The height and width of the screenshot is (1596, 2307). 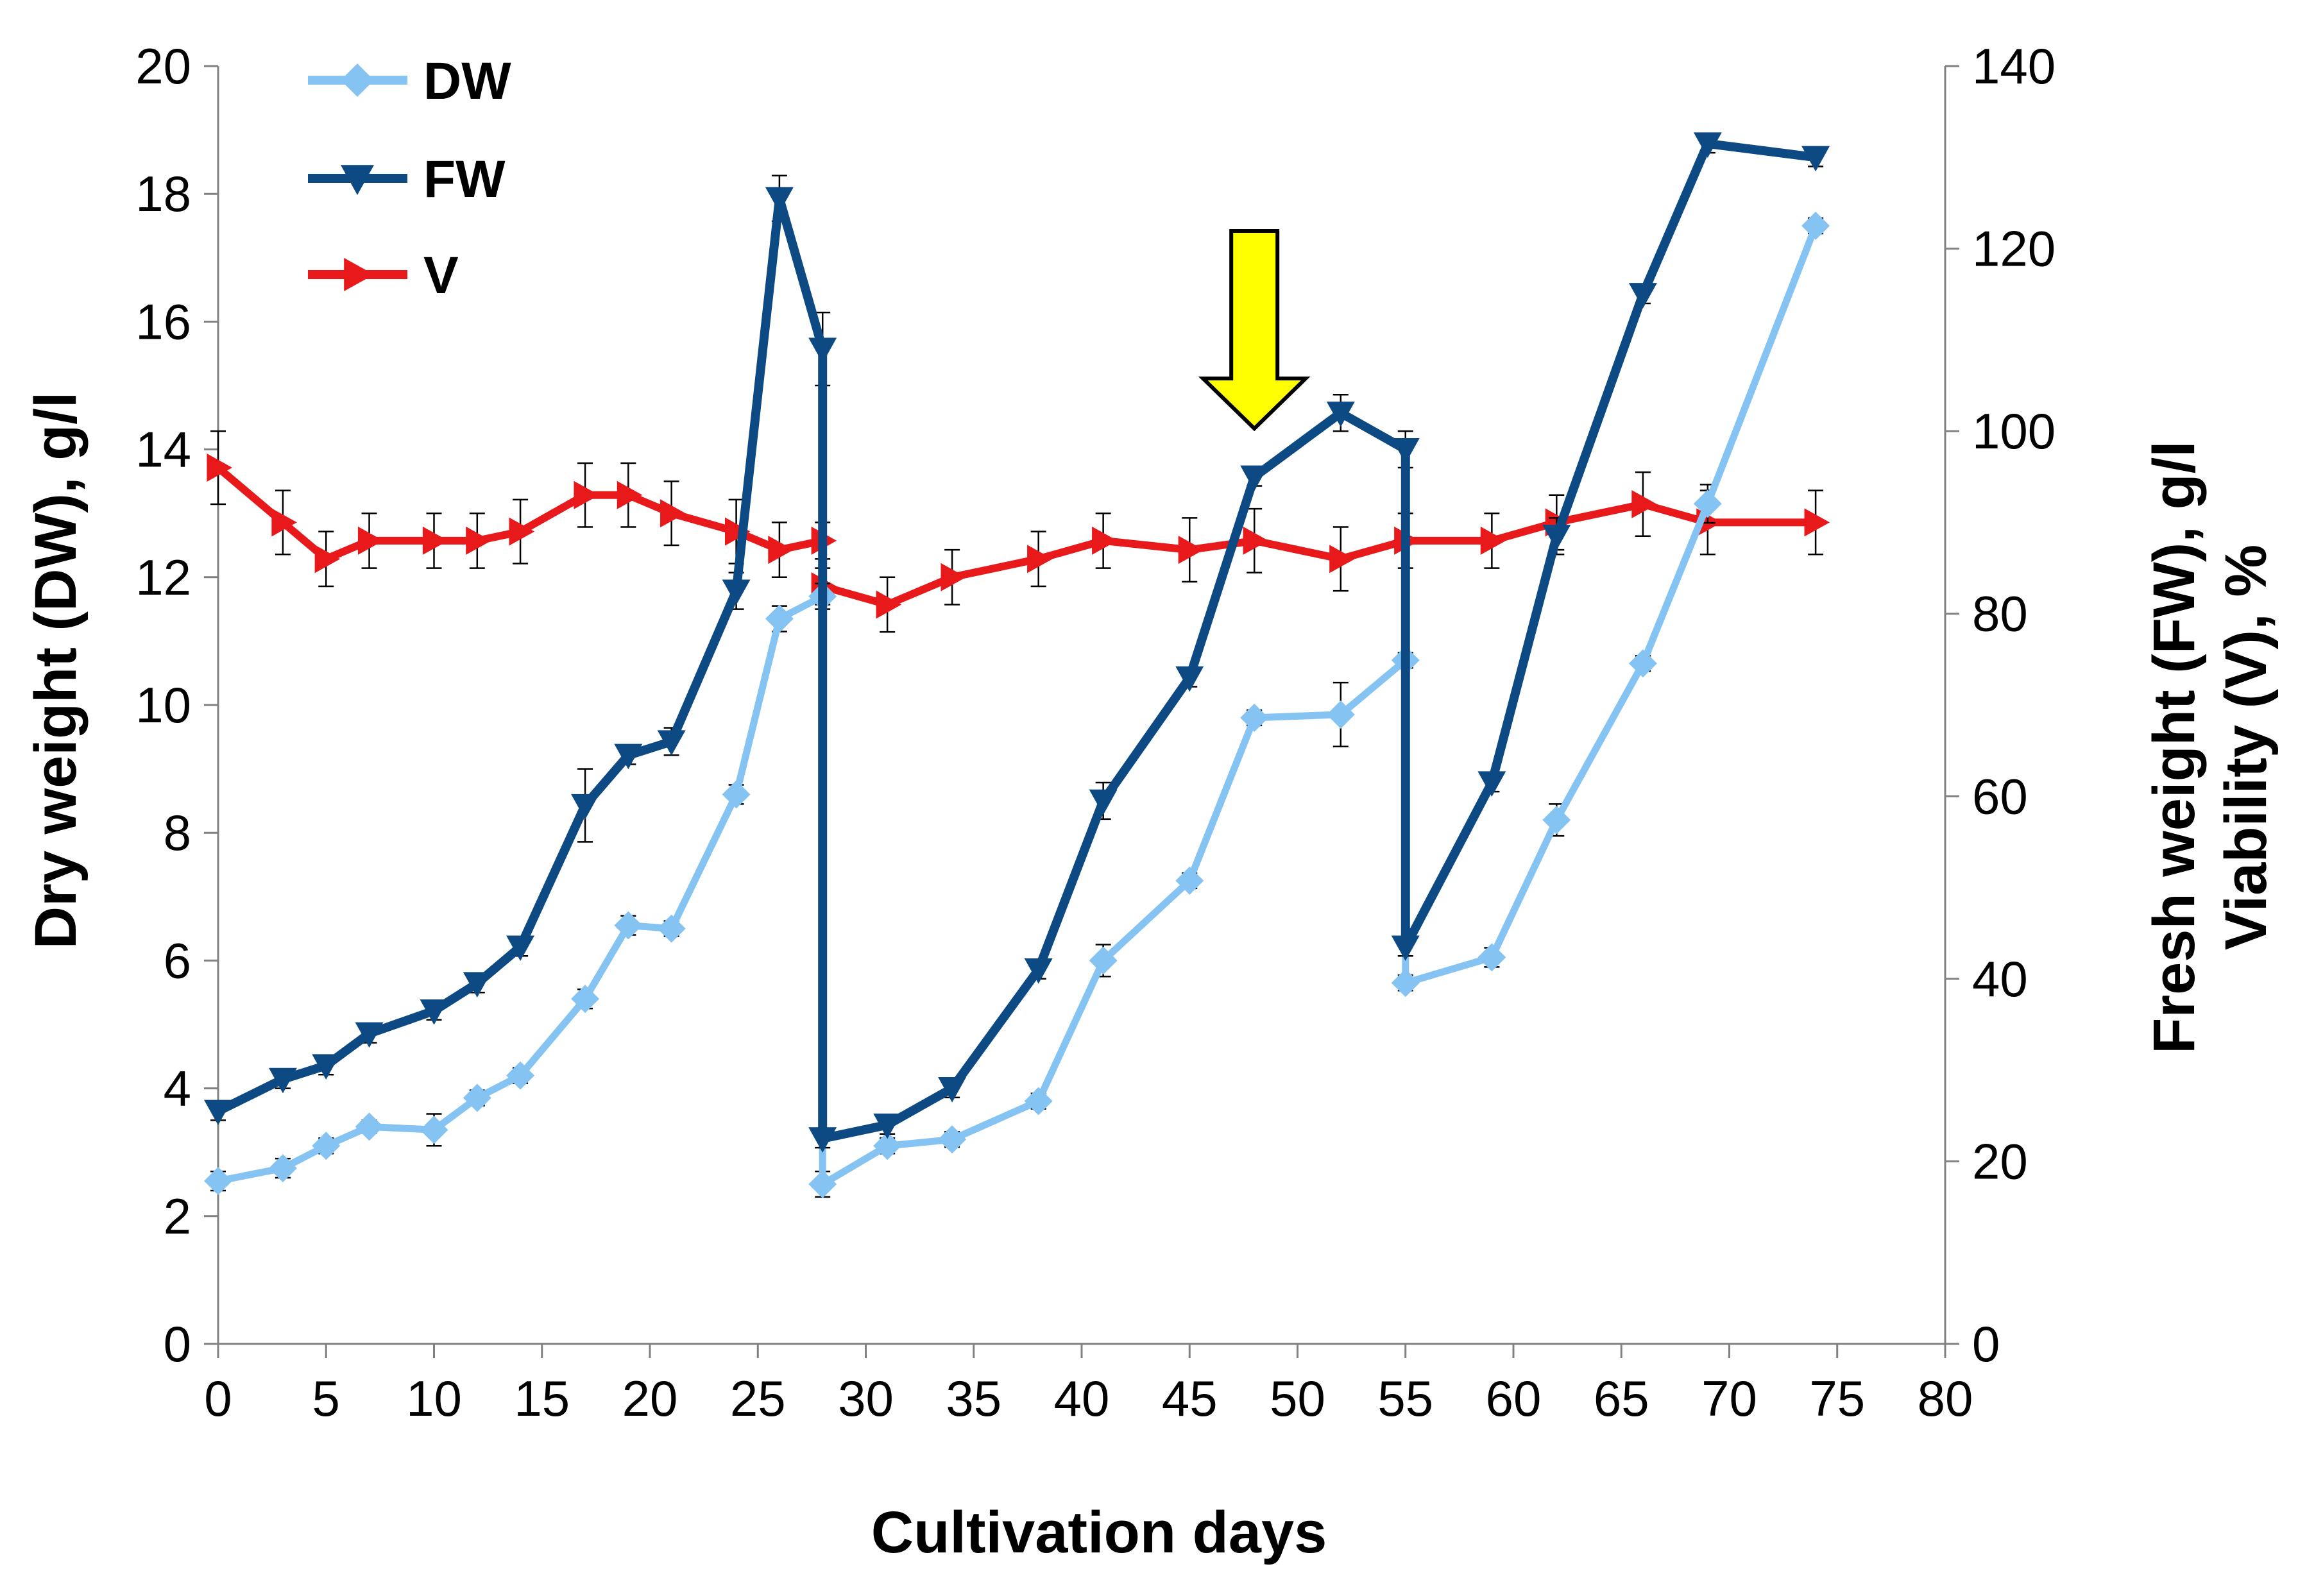 What do you see at coordinates (1837, 1399) in the screenshot?
I see `x-tick-label: 75` at bounding box center [1837, 1399].